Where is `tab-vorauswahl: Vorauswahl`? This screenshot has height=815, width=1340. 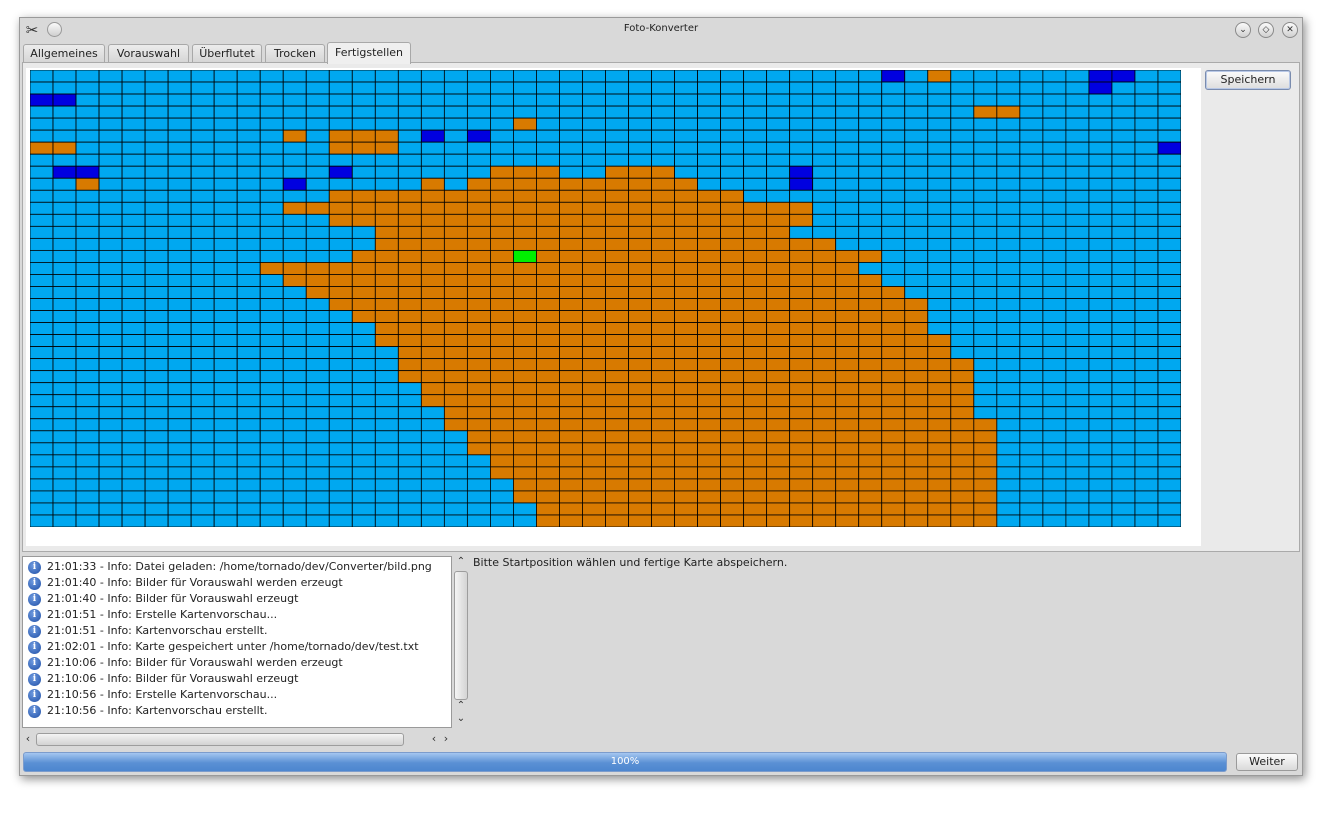 tab-vorauswahl: Vorauswahl is located at coordinates (148, 53).